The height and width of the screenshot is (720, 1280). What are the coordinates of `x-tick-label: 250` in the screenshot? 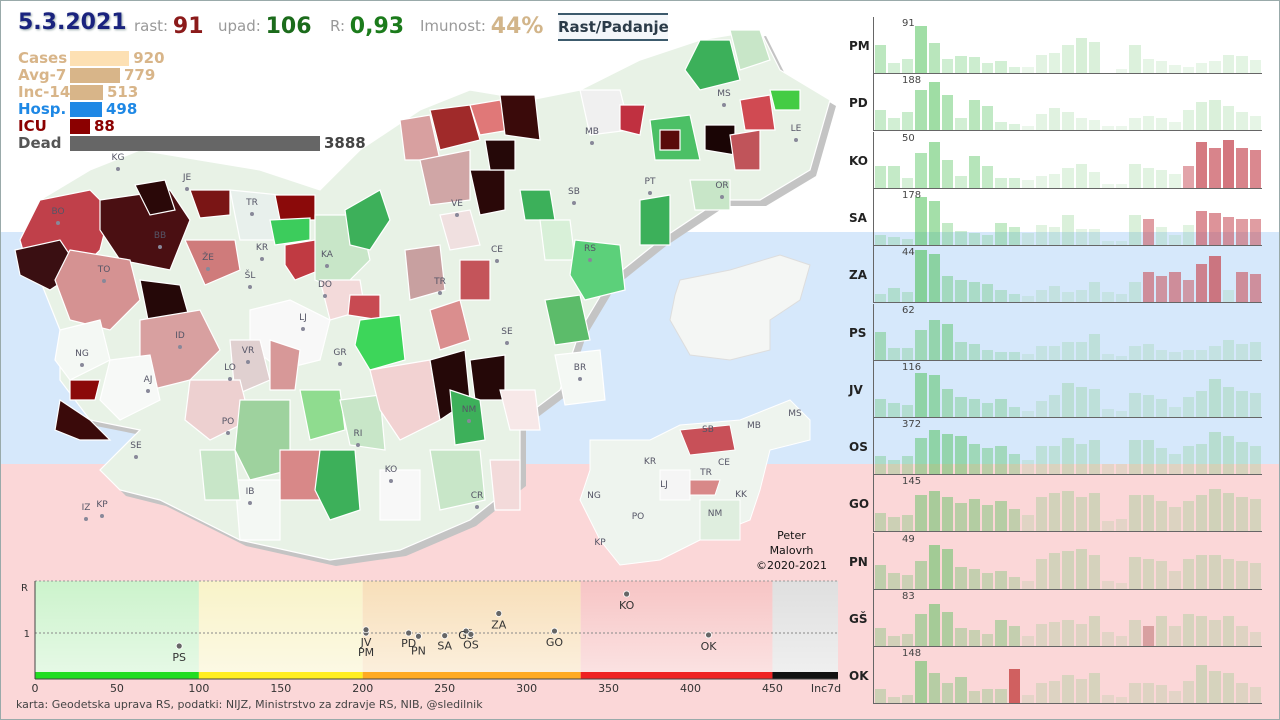 It's located at (444, 688).